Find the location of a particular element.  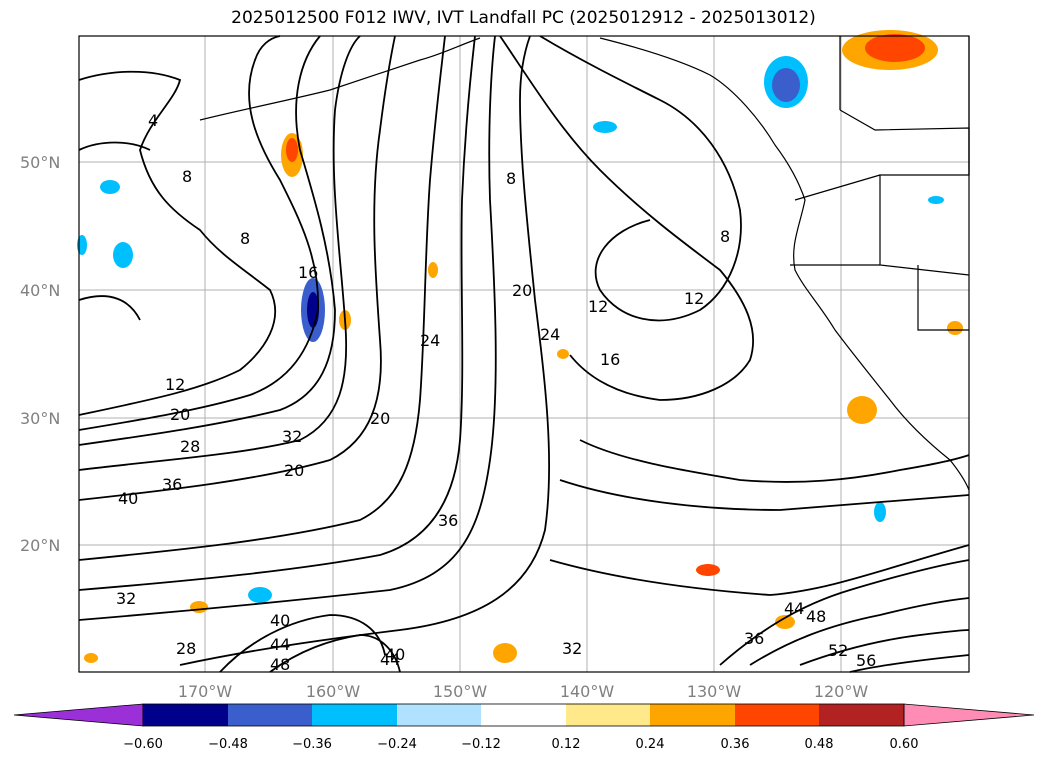

colorbar-label: 0.36 is located at coordinates (735, 744).